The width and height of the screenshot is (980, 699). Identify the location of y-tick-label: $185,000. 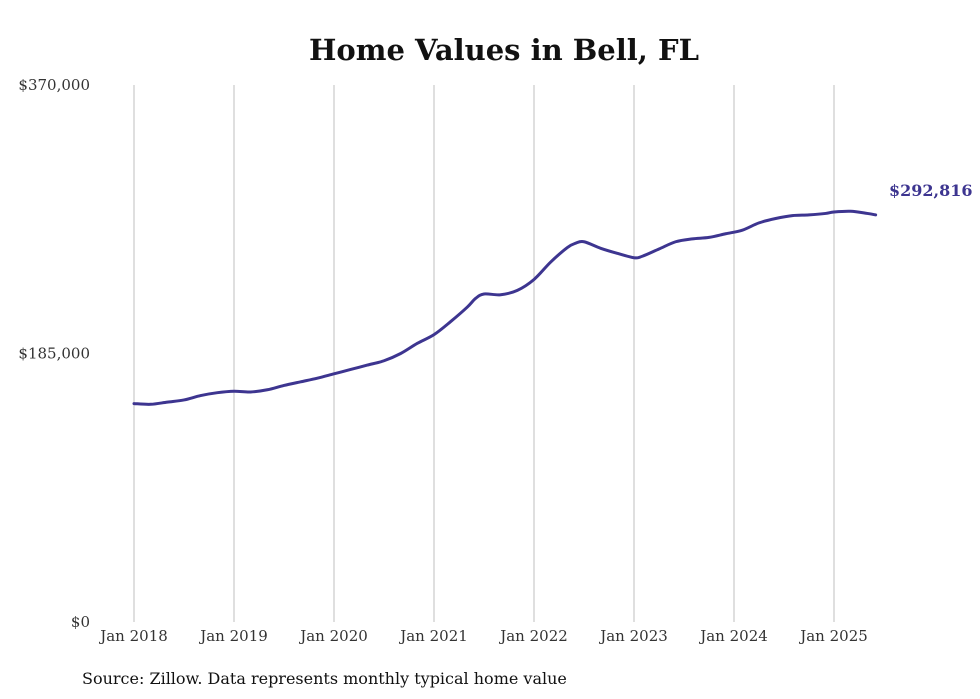
(54, 354).